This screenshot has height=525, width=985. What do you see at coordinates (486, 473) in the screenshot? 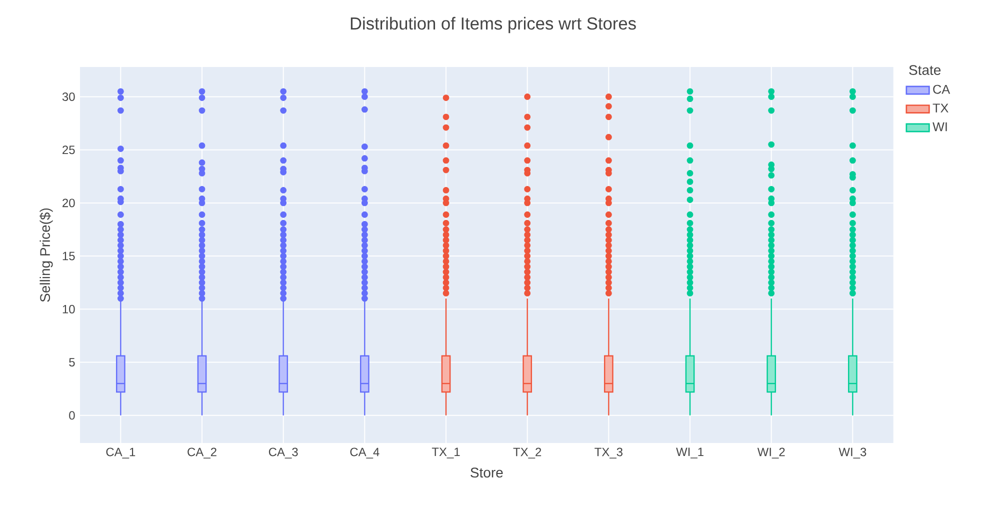
I see `x-axis-title: Store` at bounding box center [486, 473].